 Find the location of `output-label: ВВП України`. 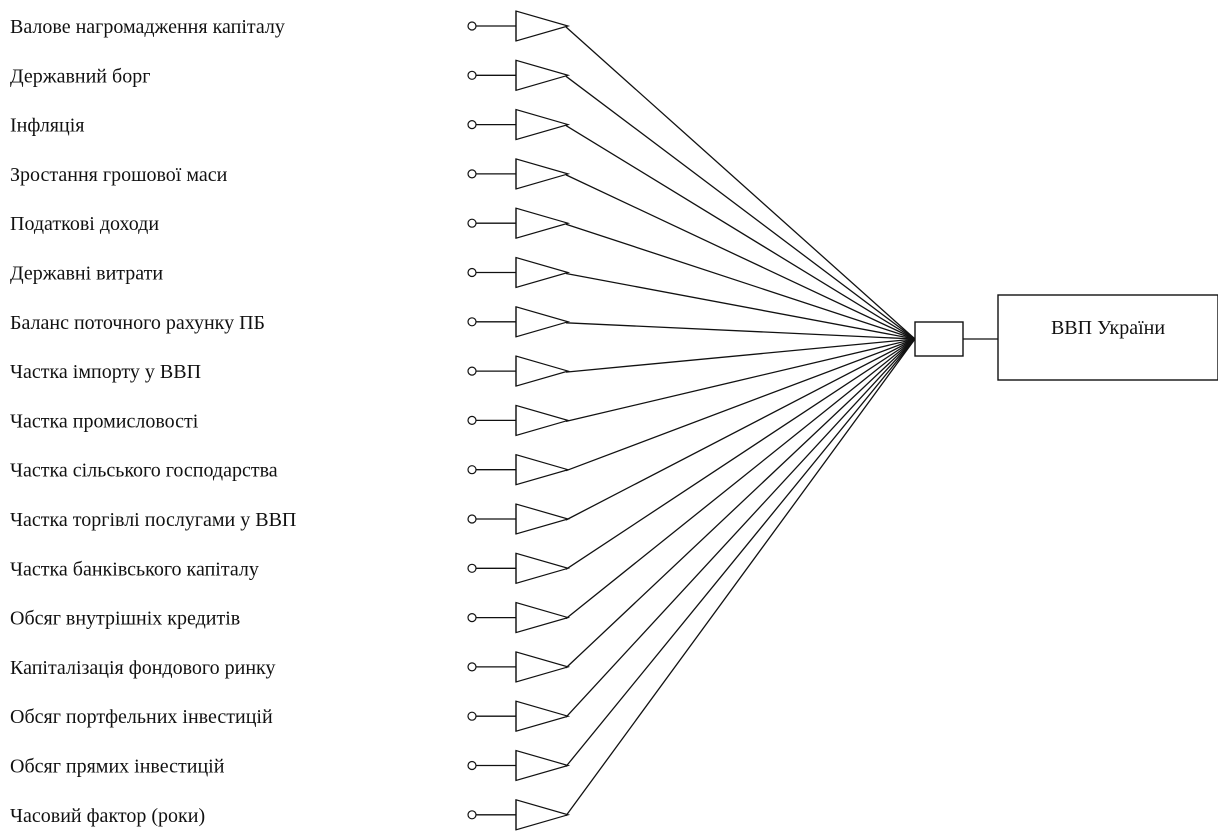

output-label: ВВП України is located at coordinates (1108, 328).